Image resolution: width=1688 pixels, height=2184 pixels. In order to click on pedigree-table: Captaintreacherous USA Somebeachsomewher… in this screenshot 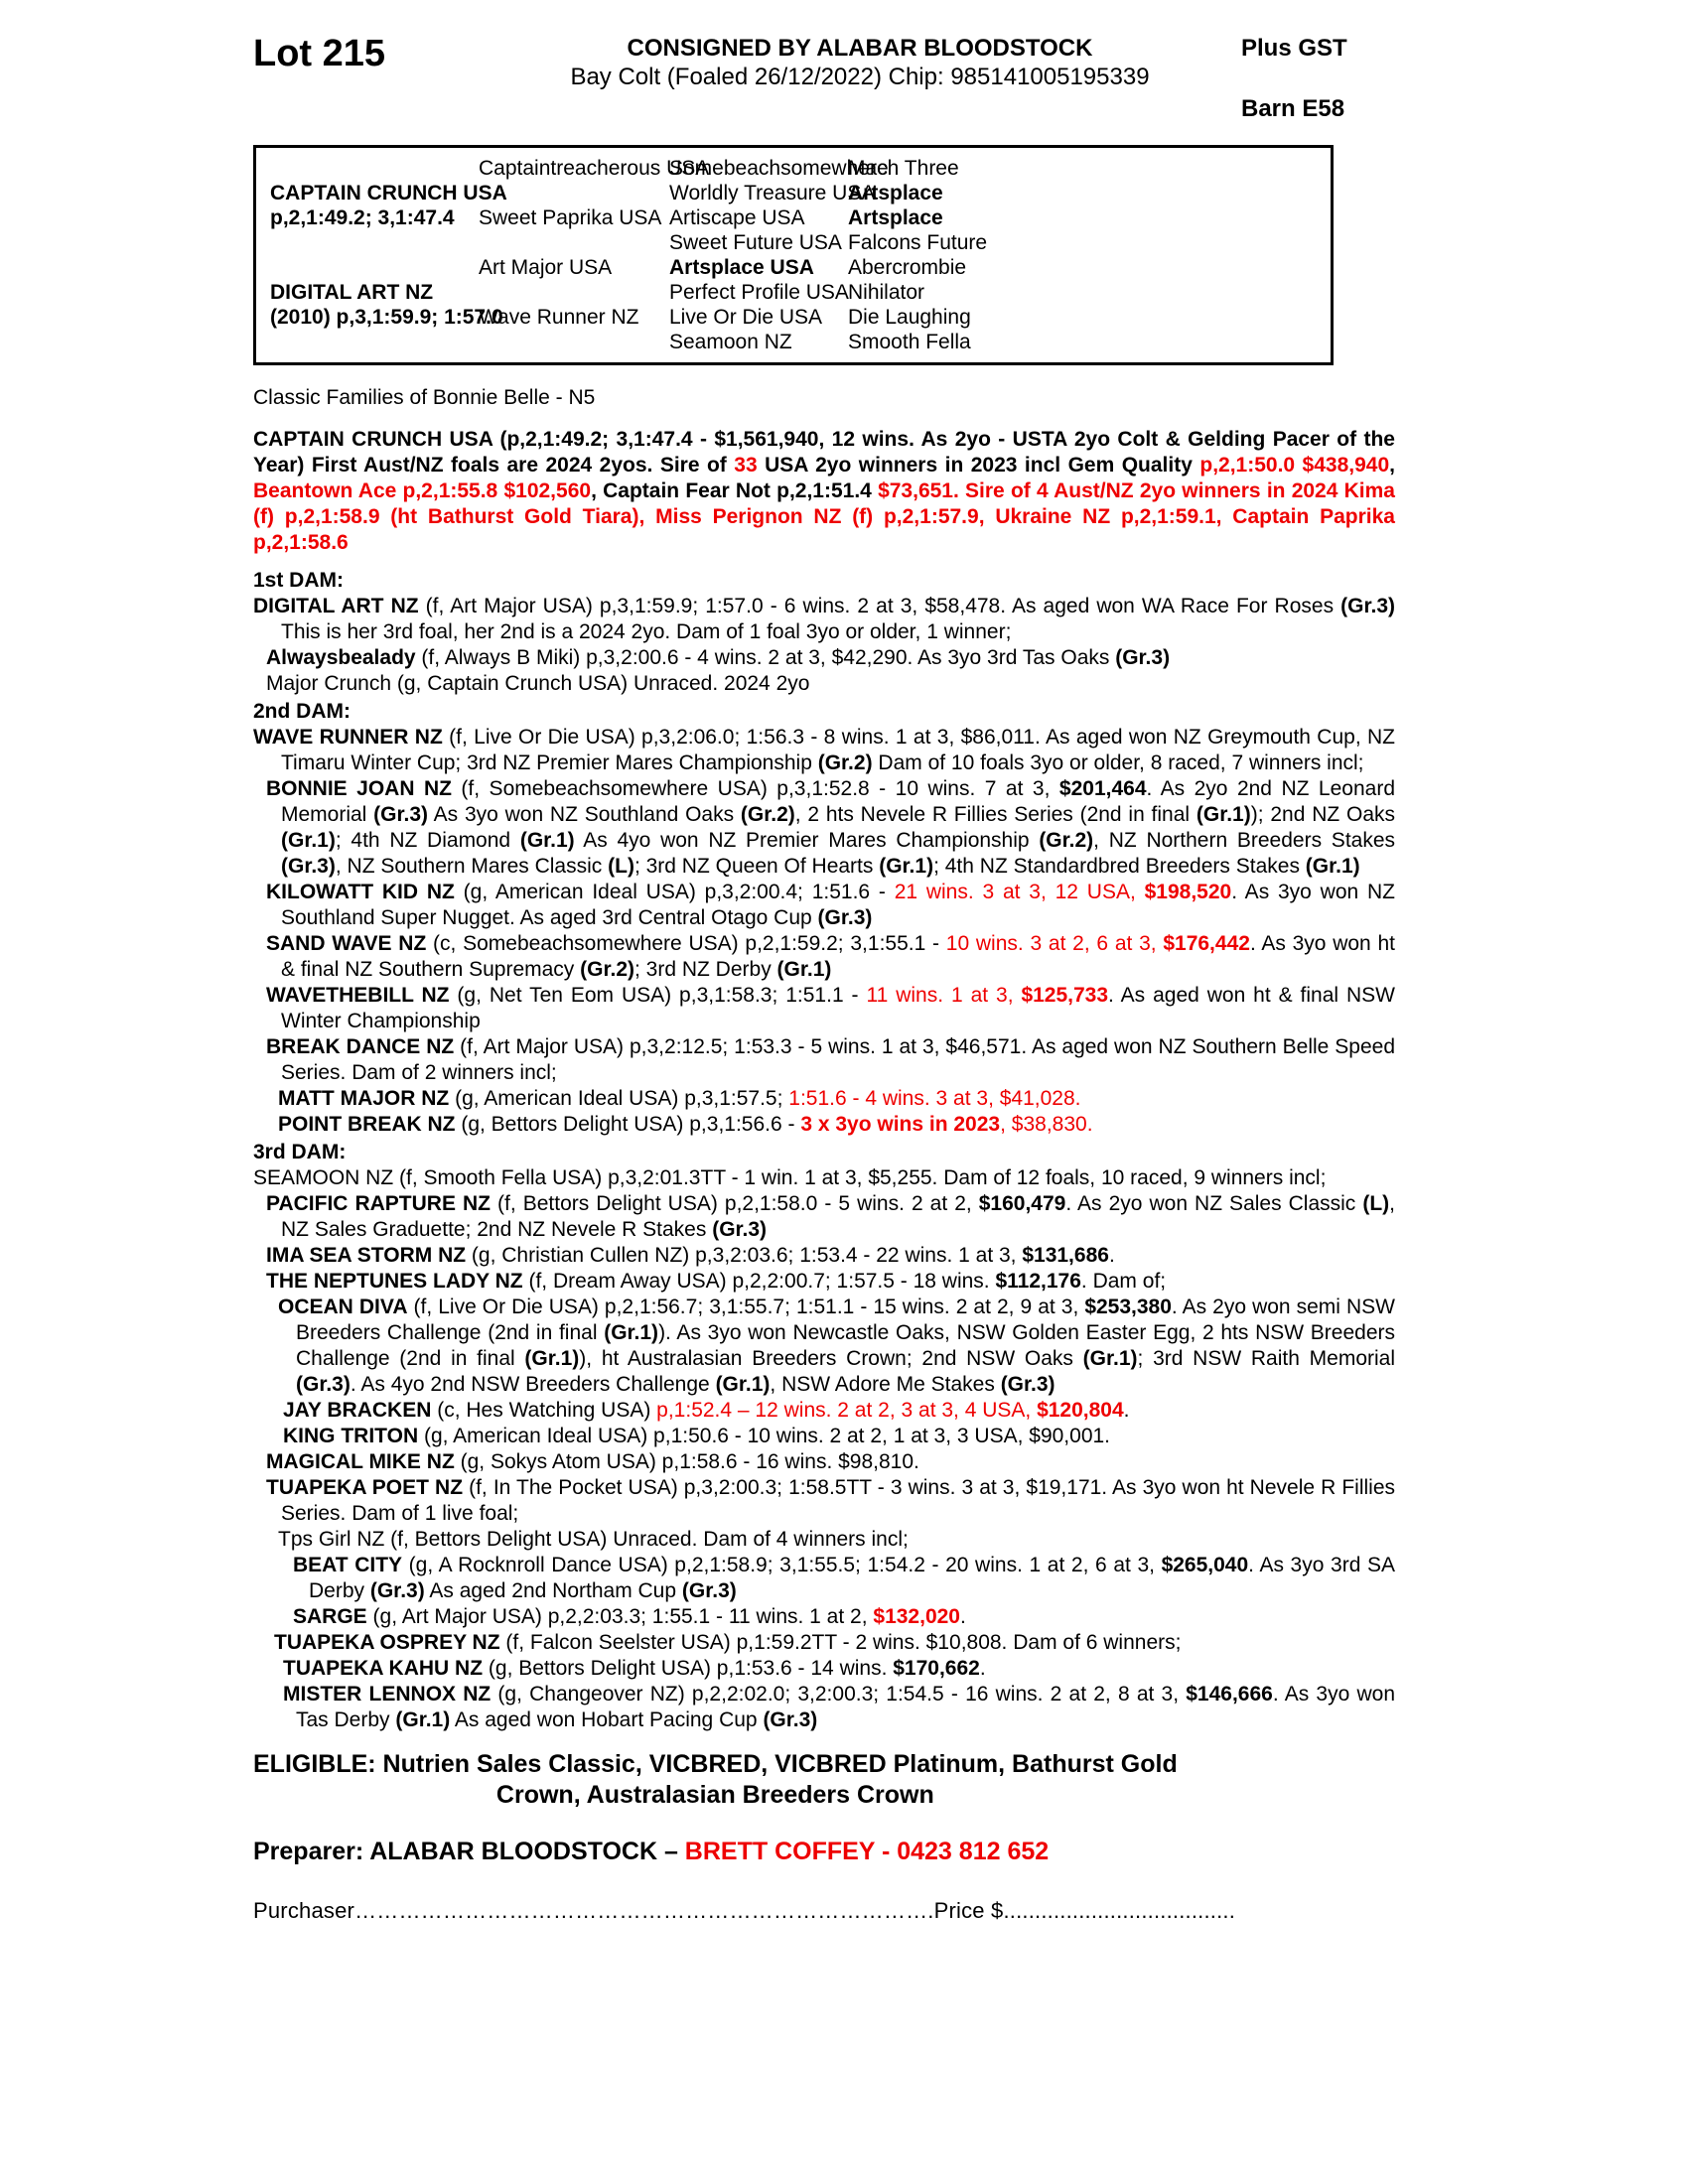, I will do `click(793, 255)`.